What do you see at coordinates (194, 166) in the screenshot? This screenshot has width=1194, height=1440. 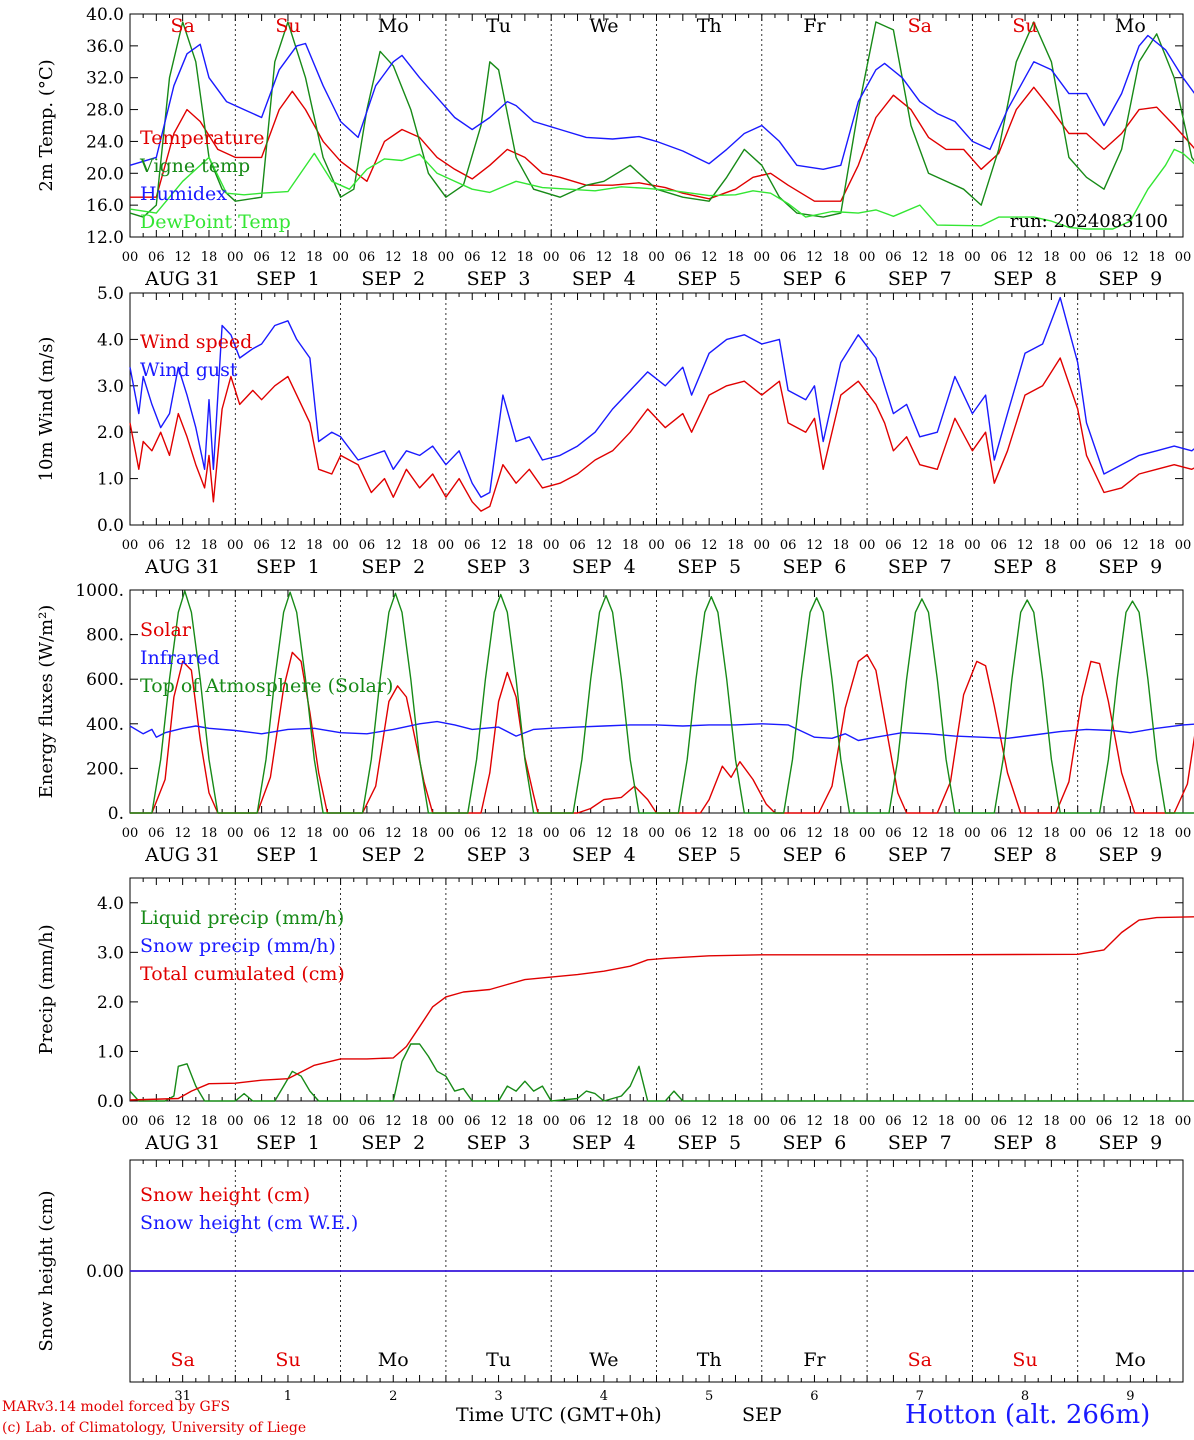 I see `legend-entry: Vigne temp` at bounding box center [194, 166].